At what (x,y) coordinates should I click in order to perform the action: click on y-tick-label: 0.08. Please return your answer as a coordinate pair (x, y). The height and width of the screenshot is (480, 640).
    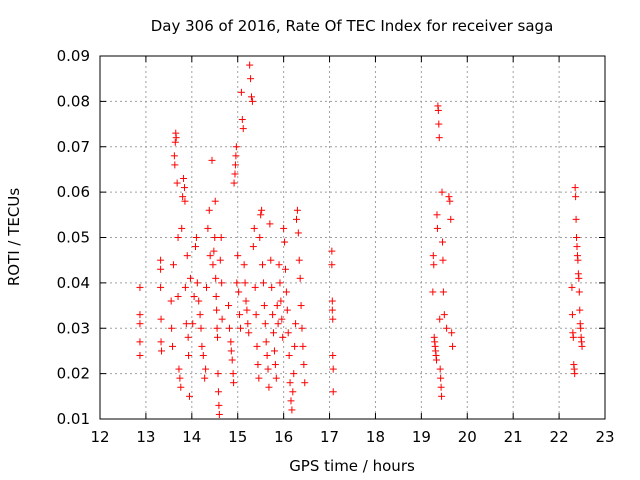
    Looking at the image, I should click on (73, 101).